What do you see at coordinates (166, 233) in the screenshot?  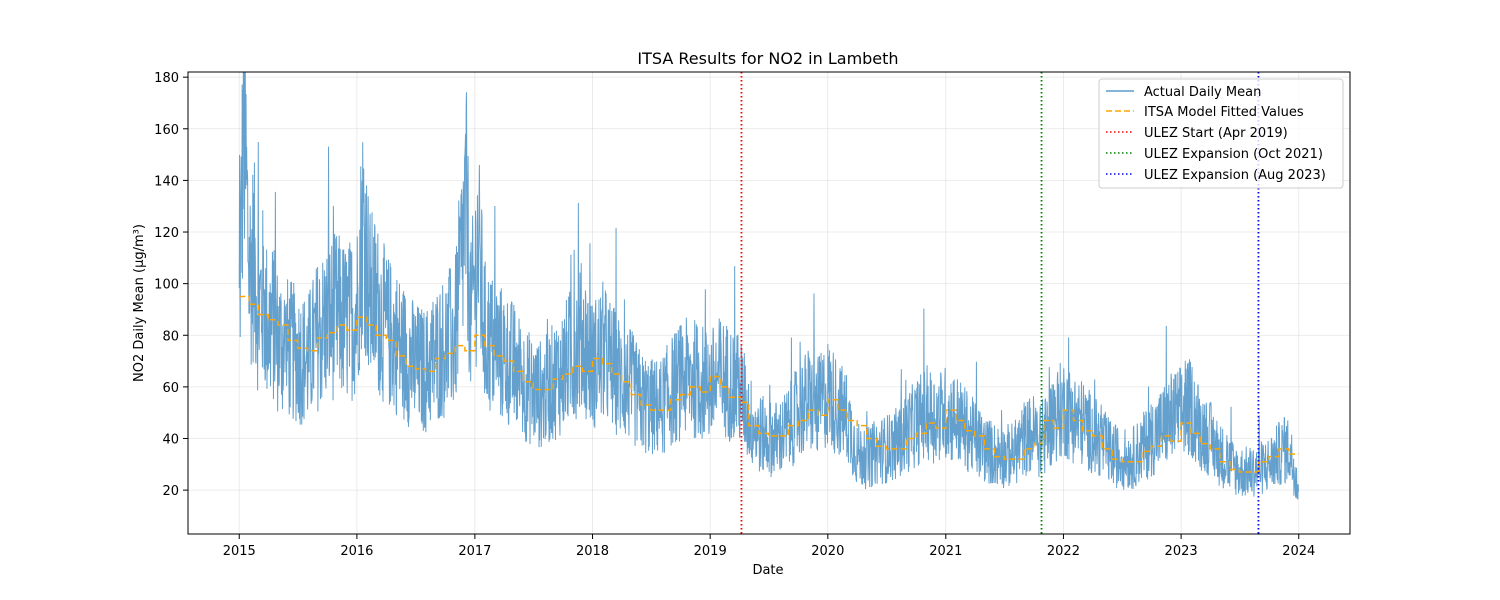 I see `y-tick-label: 120` at bounding box center [166, 233].